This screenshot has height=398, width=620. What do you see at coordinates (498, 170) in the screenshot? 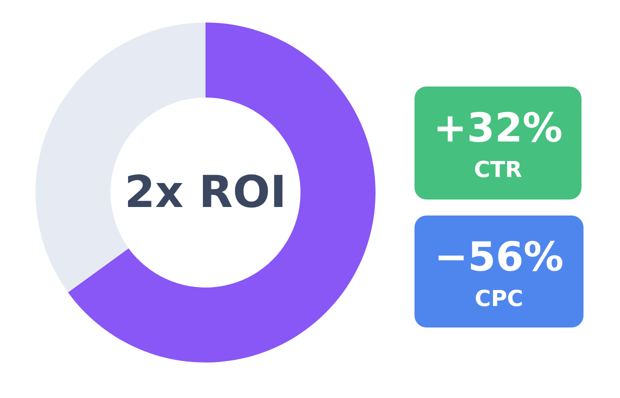
I see `text: CTR` at bounding box center [498, 170].